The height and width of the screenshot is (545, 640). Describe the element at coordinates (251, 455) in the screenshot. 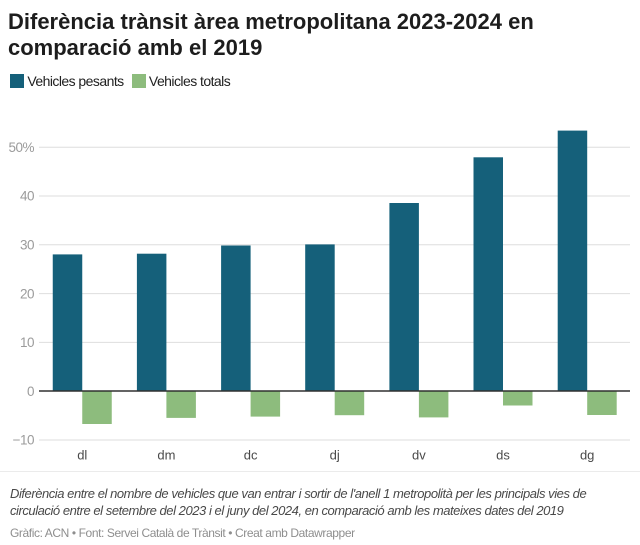

I see `svg-text: dc` at that location.